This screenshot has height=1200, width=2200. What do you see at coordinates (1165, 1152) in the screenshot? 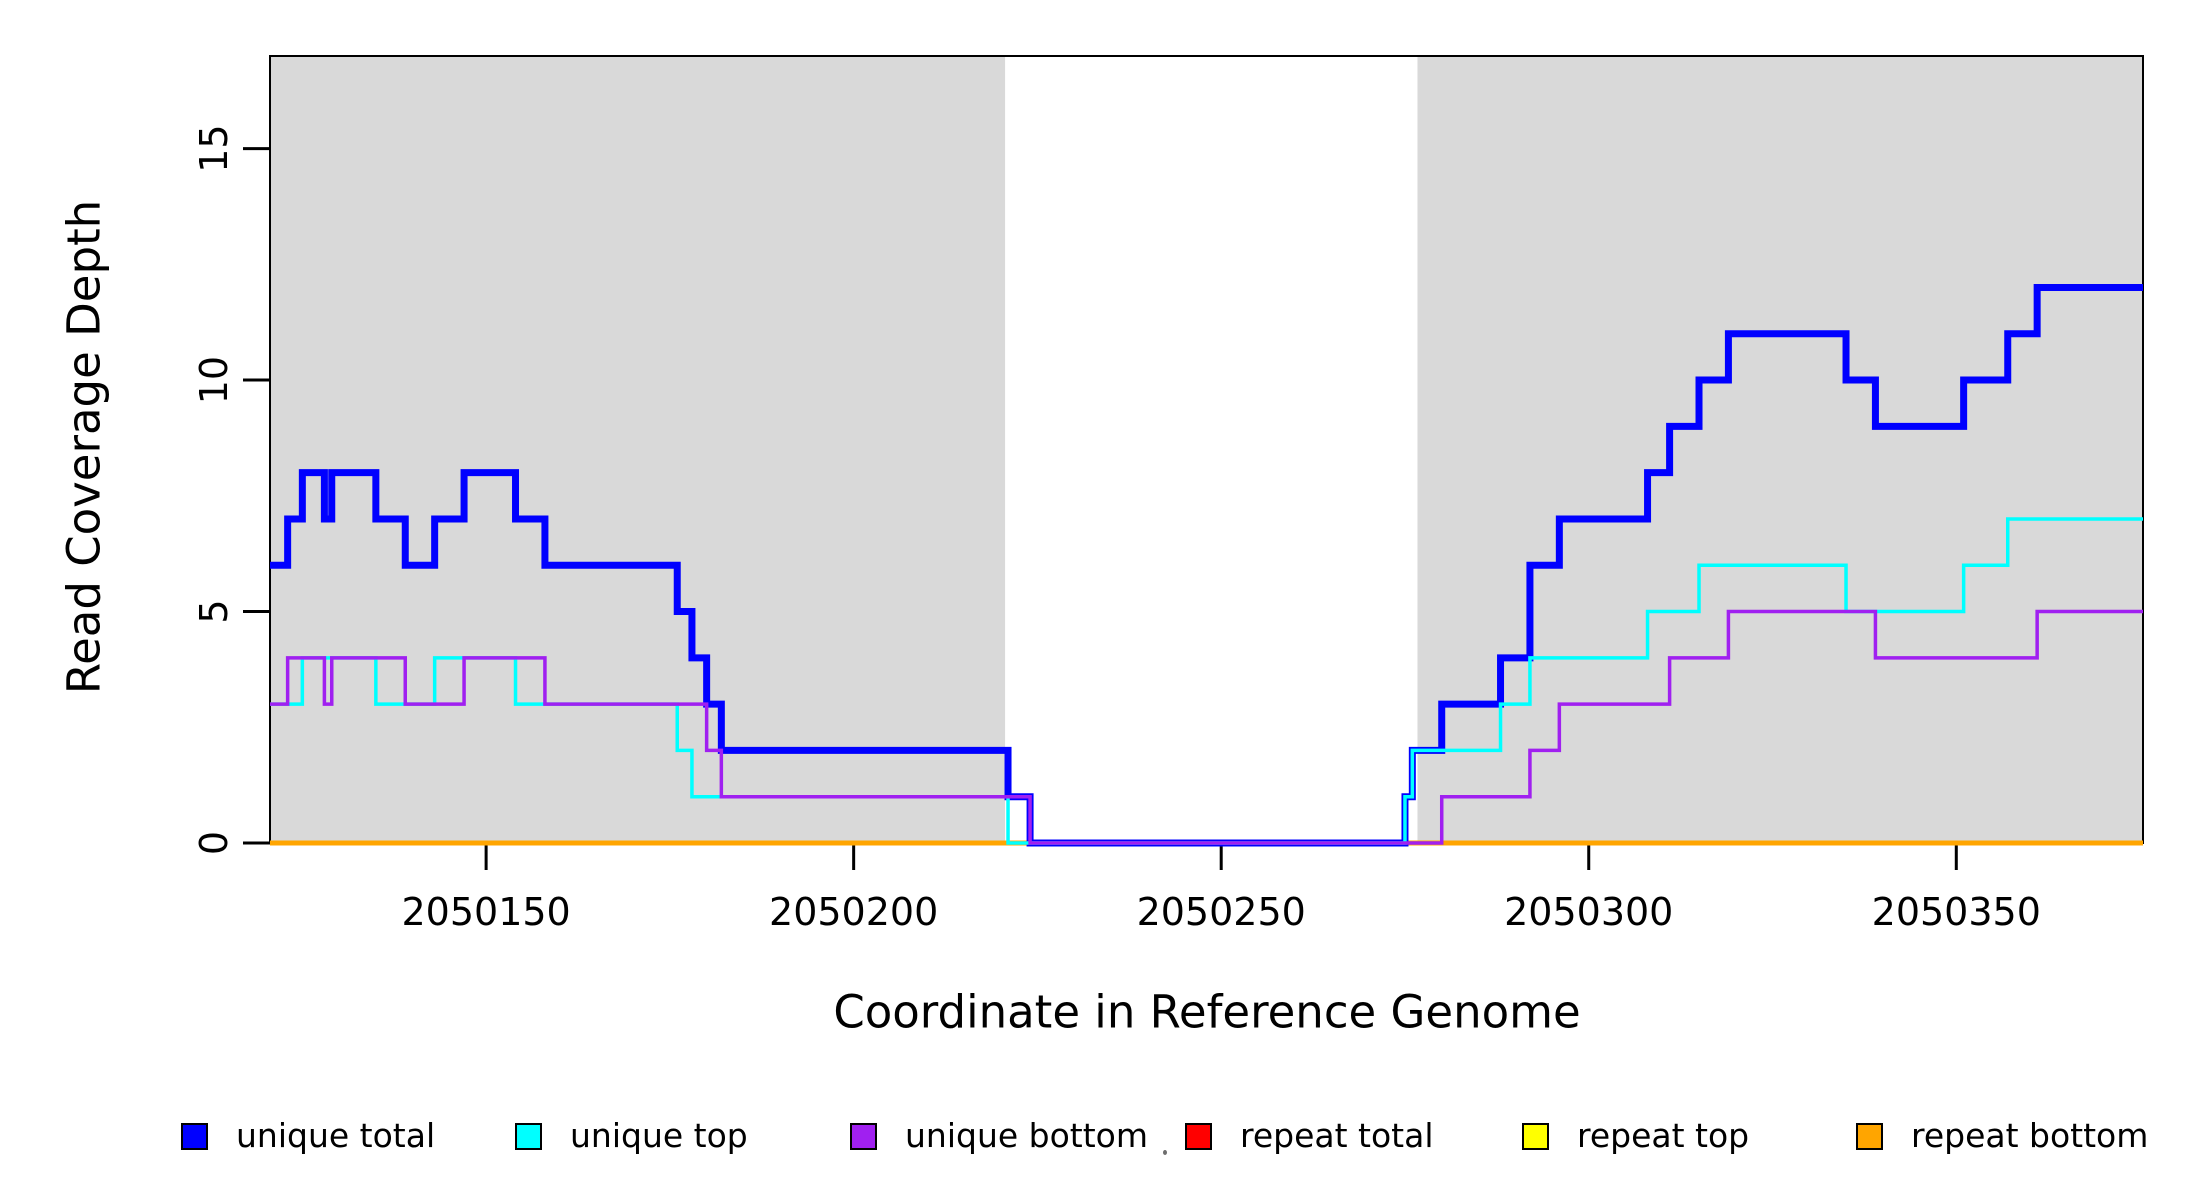
I see `stray-mark` at bounding box center [1165, 1152].